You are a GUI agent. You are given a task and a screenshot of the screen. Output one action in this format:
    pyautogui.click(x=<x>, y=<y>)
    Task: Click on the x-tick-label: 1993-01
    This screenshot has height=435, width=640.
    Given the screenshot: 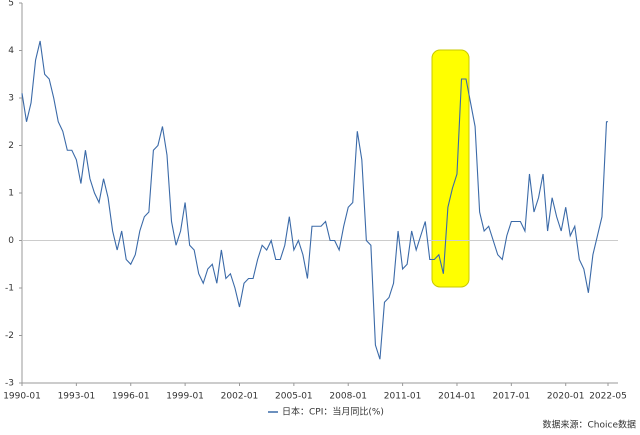 What is the action you would take?
    pyautogui.click(x=77, y=397)
    